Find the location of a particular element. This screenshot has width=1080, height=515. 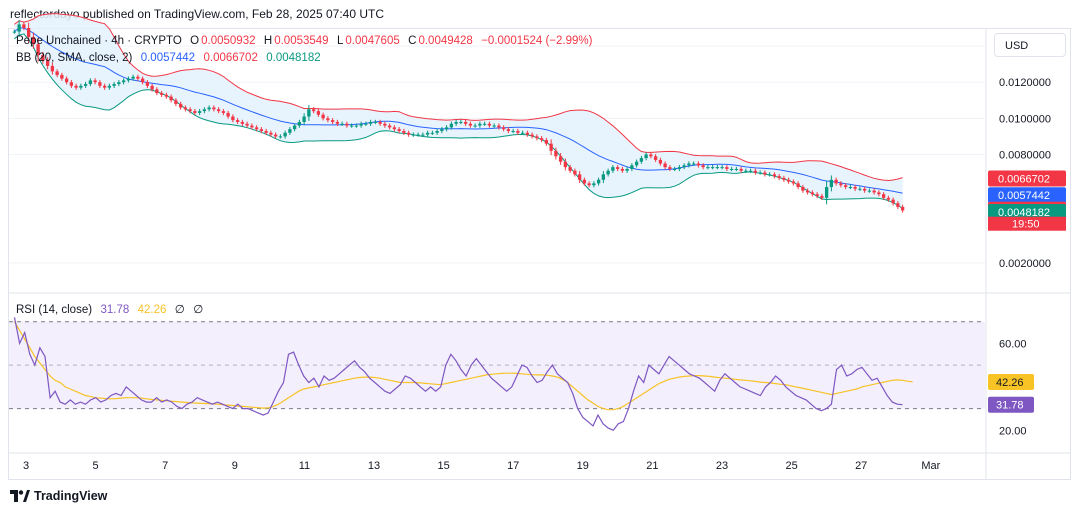

bb-label: BB (20, SMA, close, 2) is located at coordinates (74, 58).